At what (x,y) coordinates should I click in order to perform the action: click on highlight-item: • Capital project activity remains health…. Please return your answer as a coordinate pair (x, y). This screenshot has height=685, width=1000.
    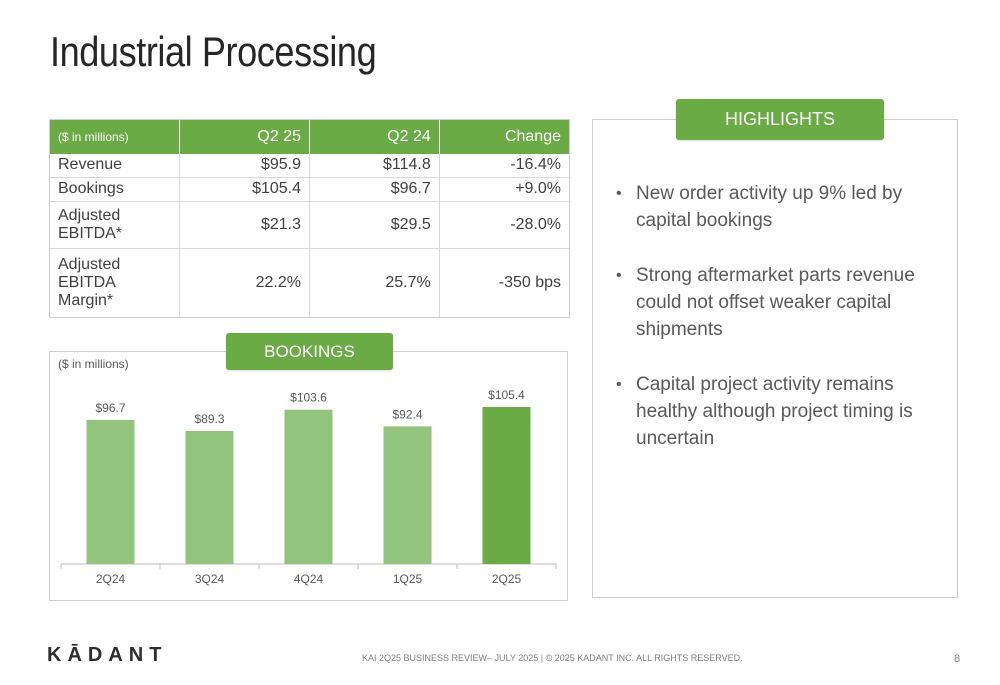
    Looking at the image, I should click on (774, 411).